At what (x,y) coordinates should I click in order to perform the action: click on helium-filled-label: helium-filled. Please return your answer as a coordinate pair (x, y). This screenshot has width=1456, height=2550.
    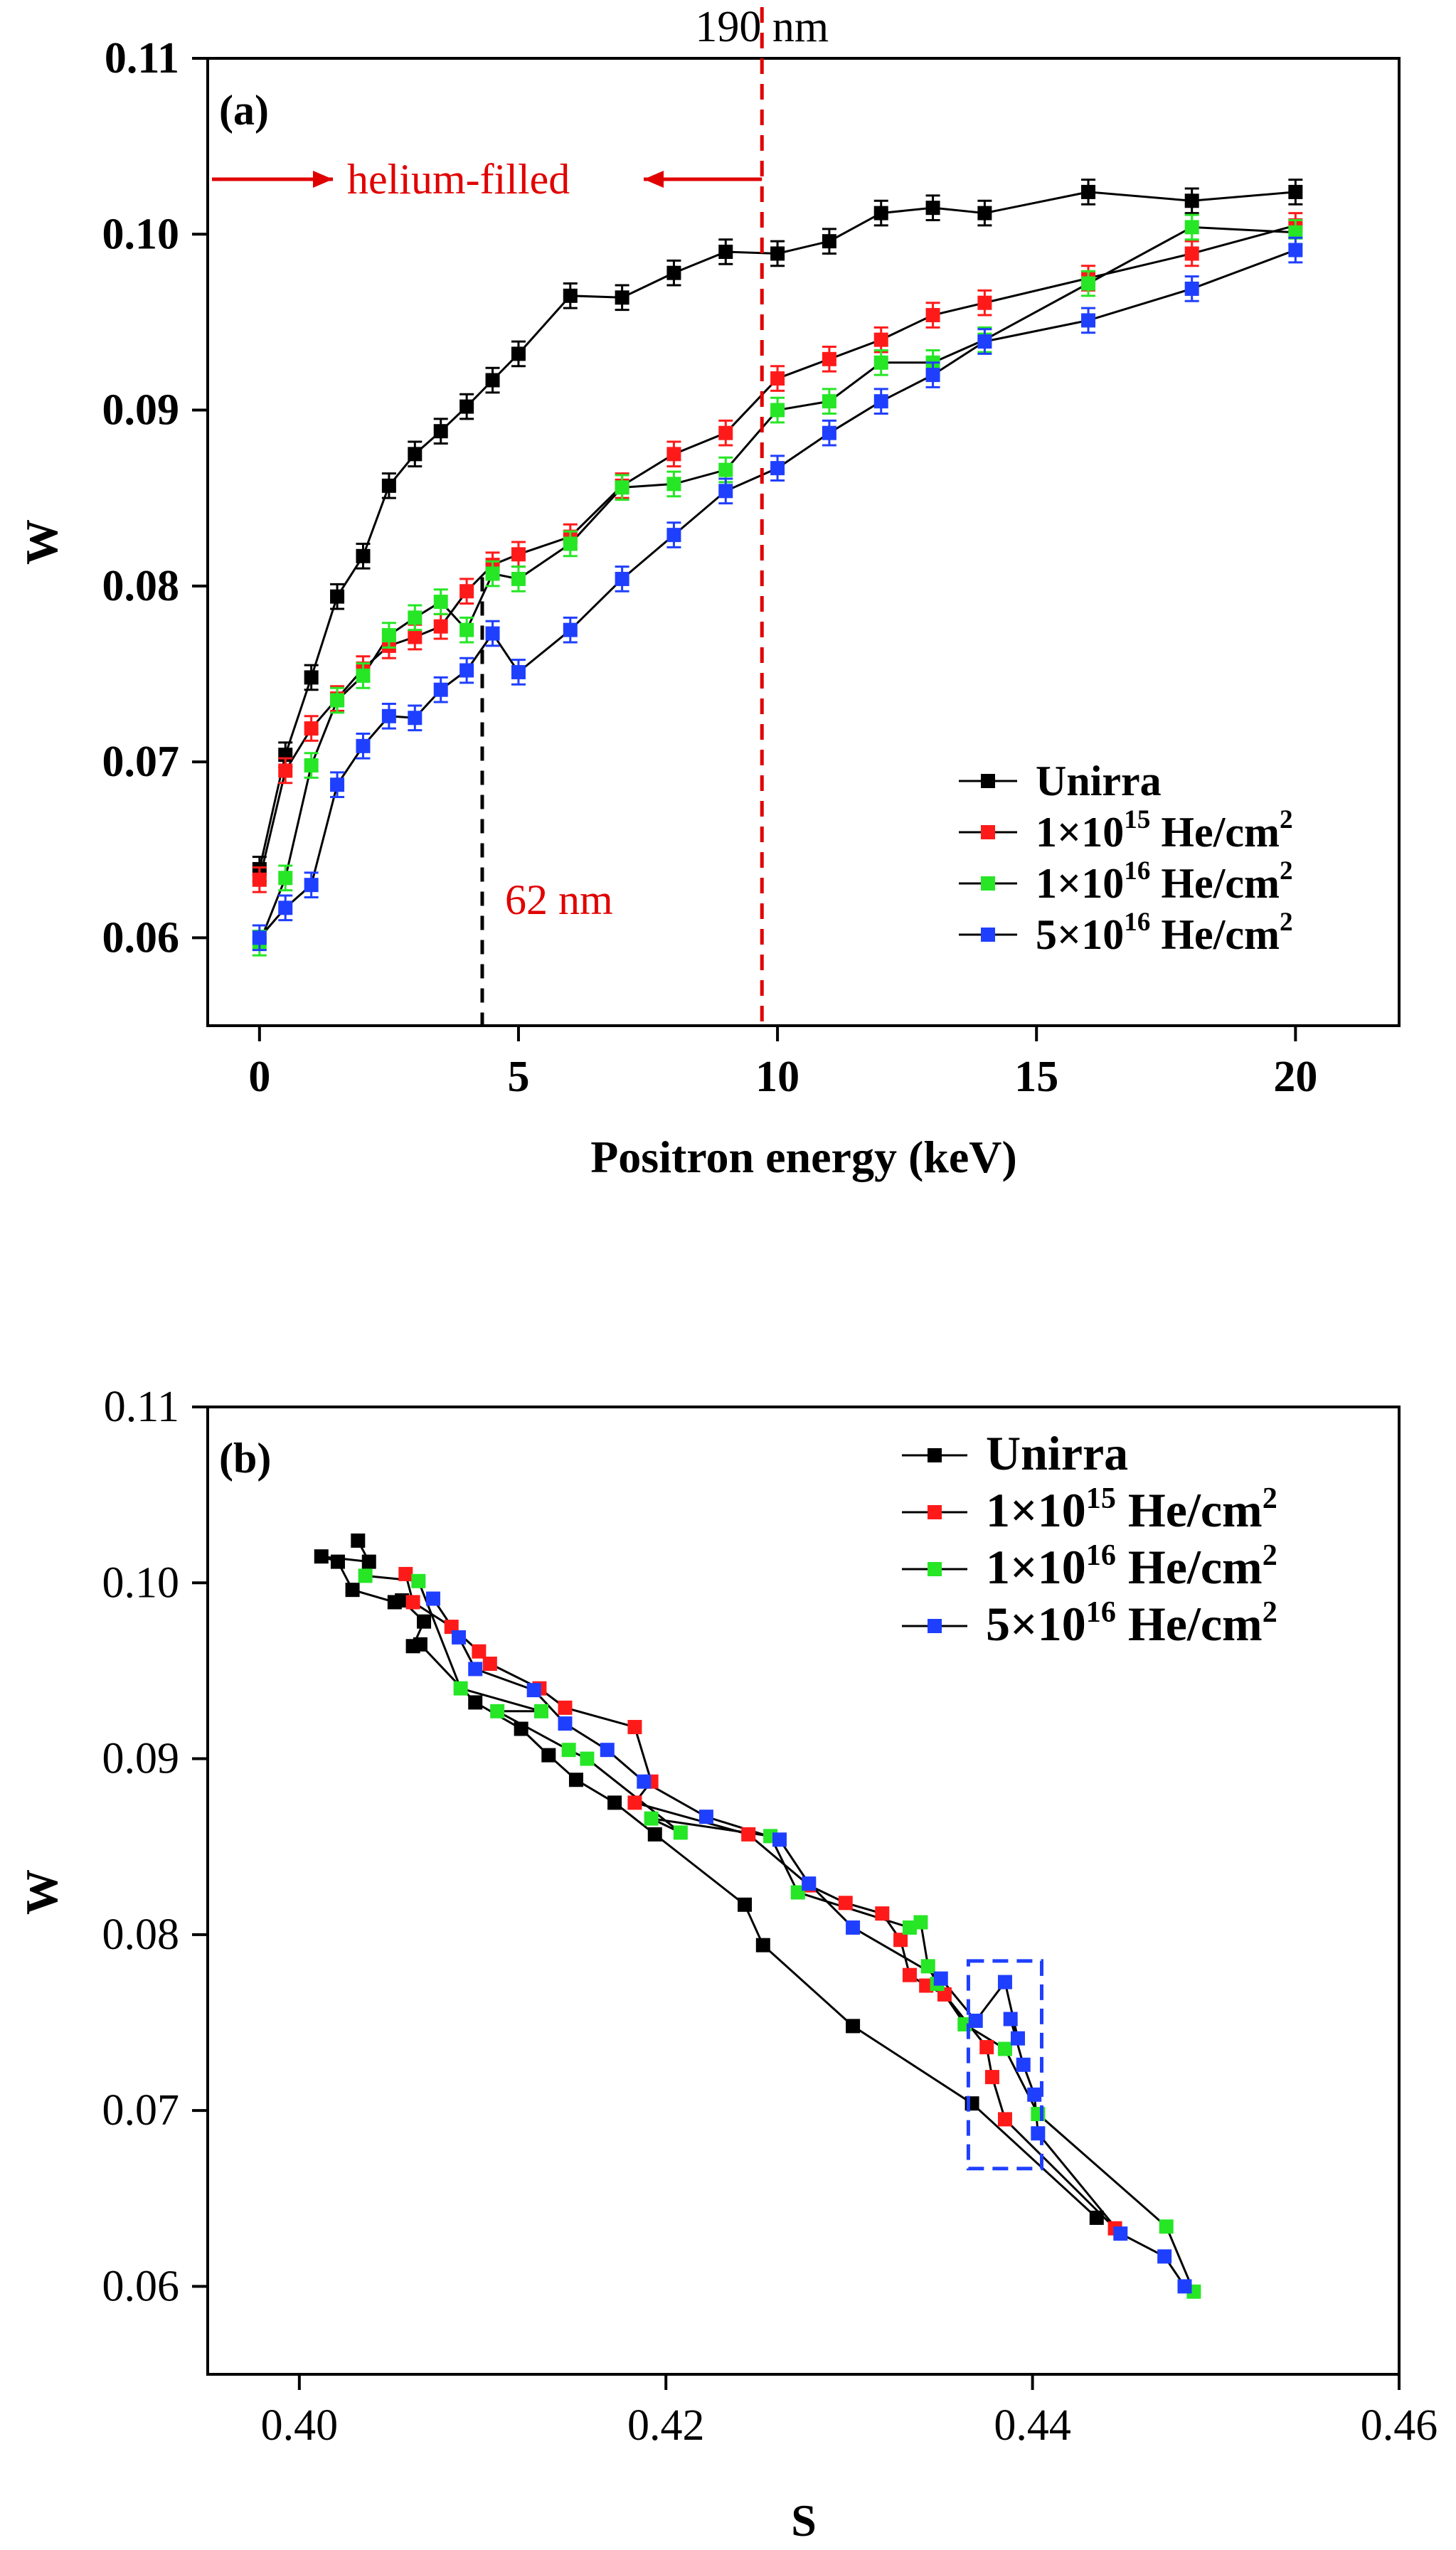
    Looking at the image, I should click on (458, 179).